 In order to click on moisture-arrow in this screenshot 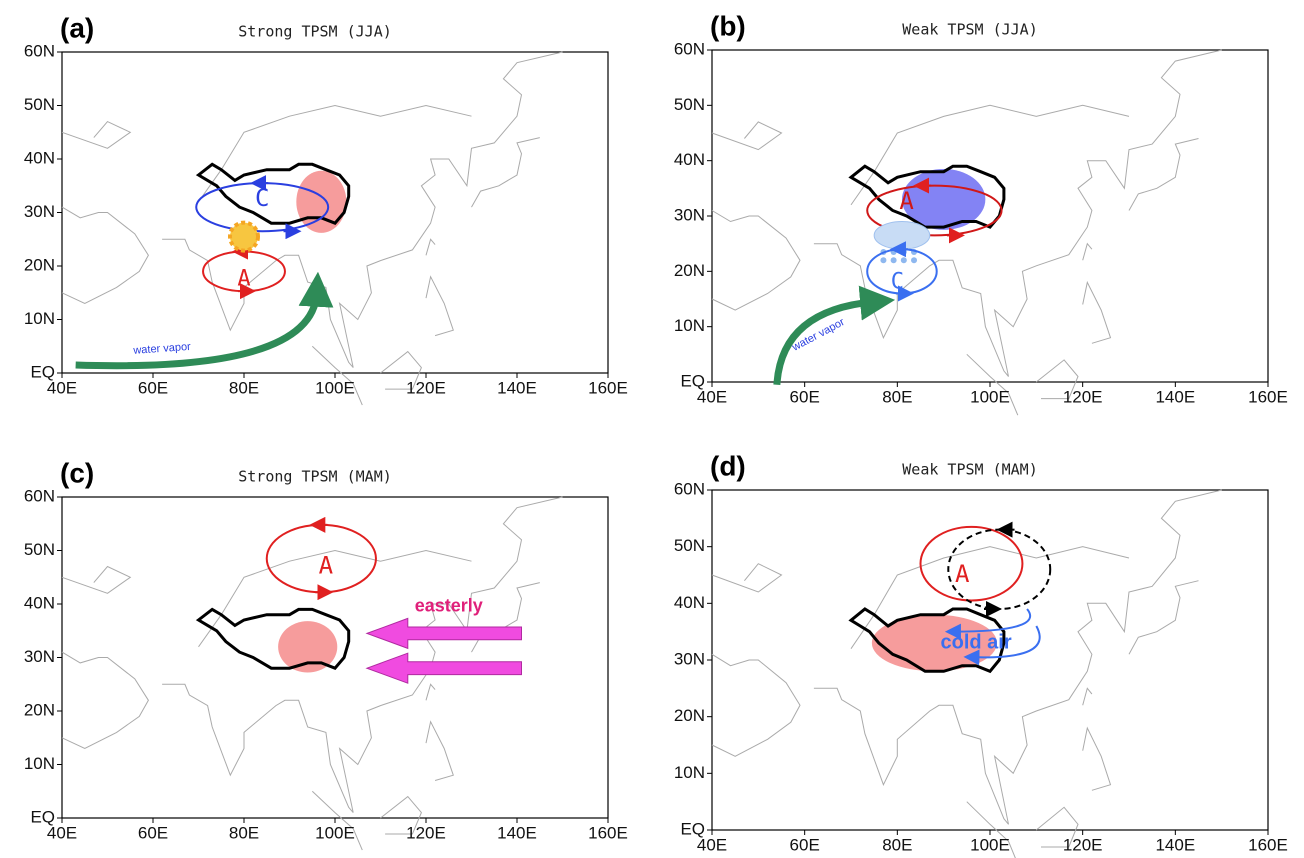, I will do `click(204, 320)`.